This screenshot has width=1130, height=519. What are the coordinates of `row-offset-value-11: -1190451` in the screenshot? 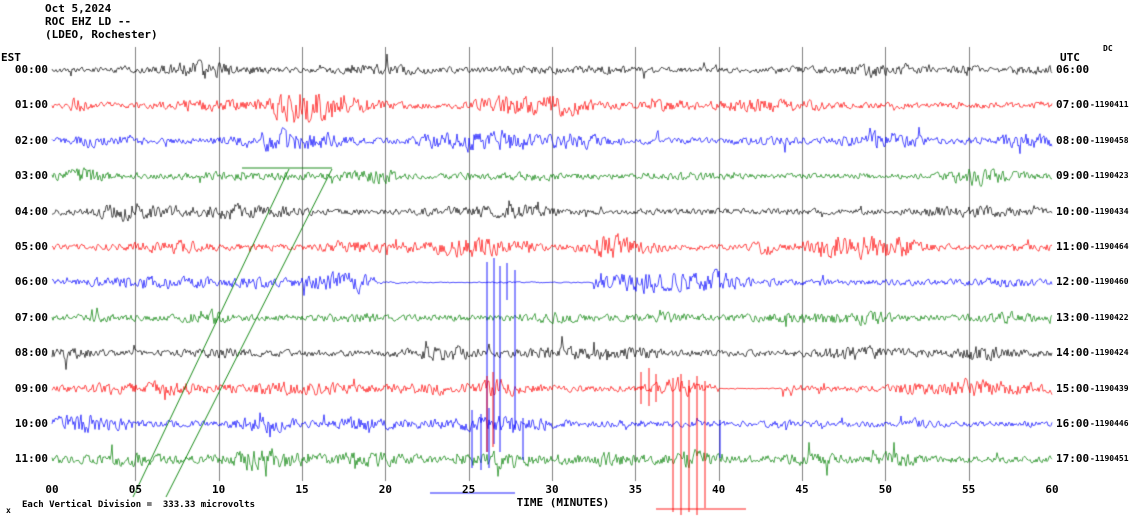 It's located at (1109, 459).